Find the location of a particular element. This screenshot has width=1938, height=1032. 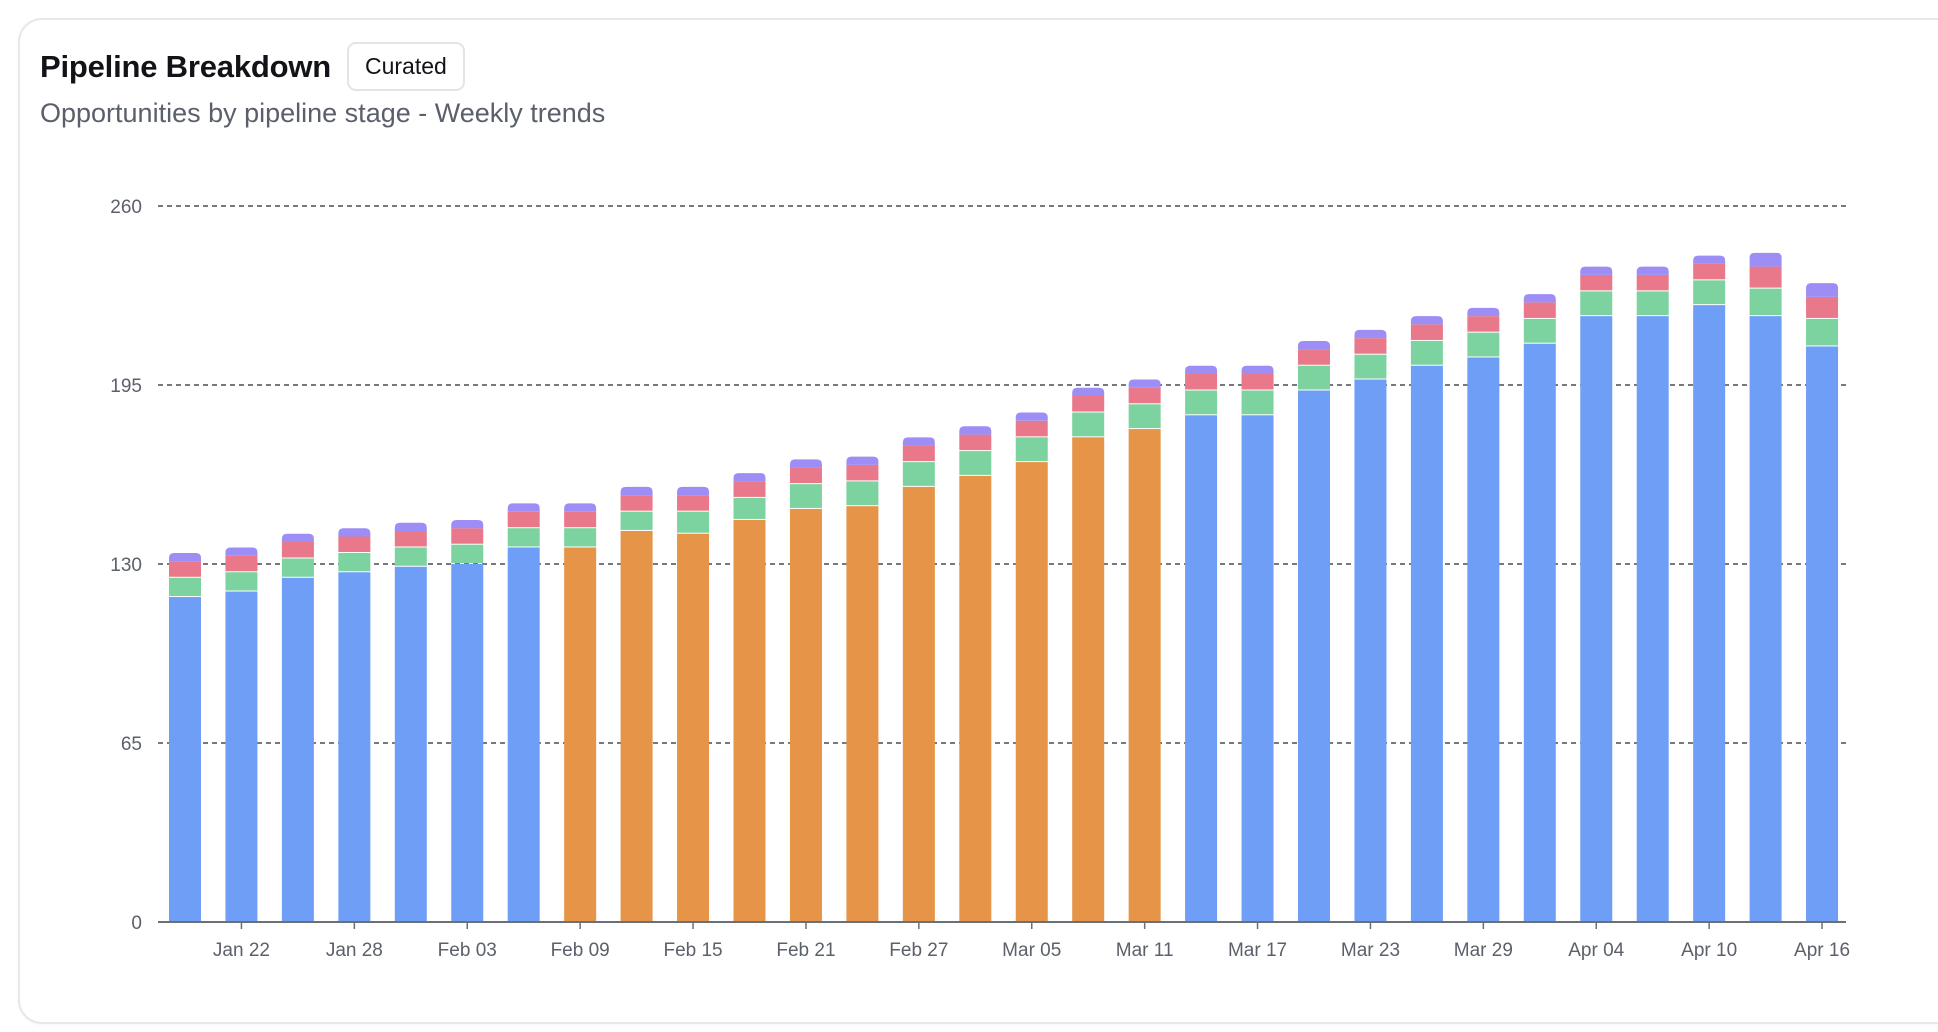

x-tick-label: Jan 28 is located at coordinates (354, 950).